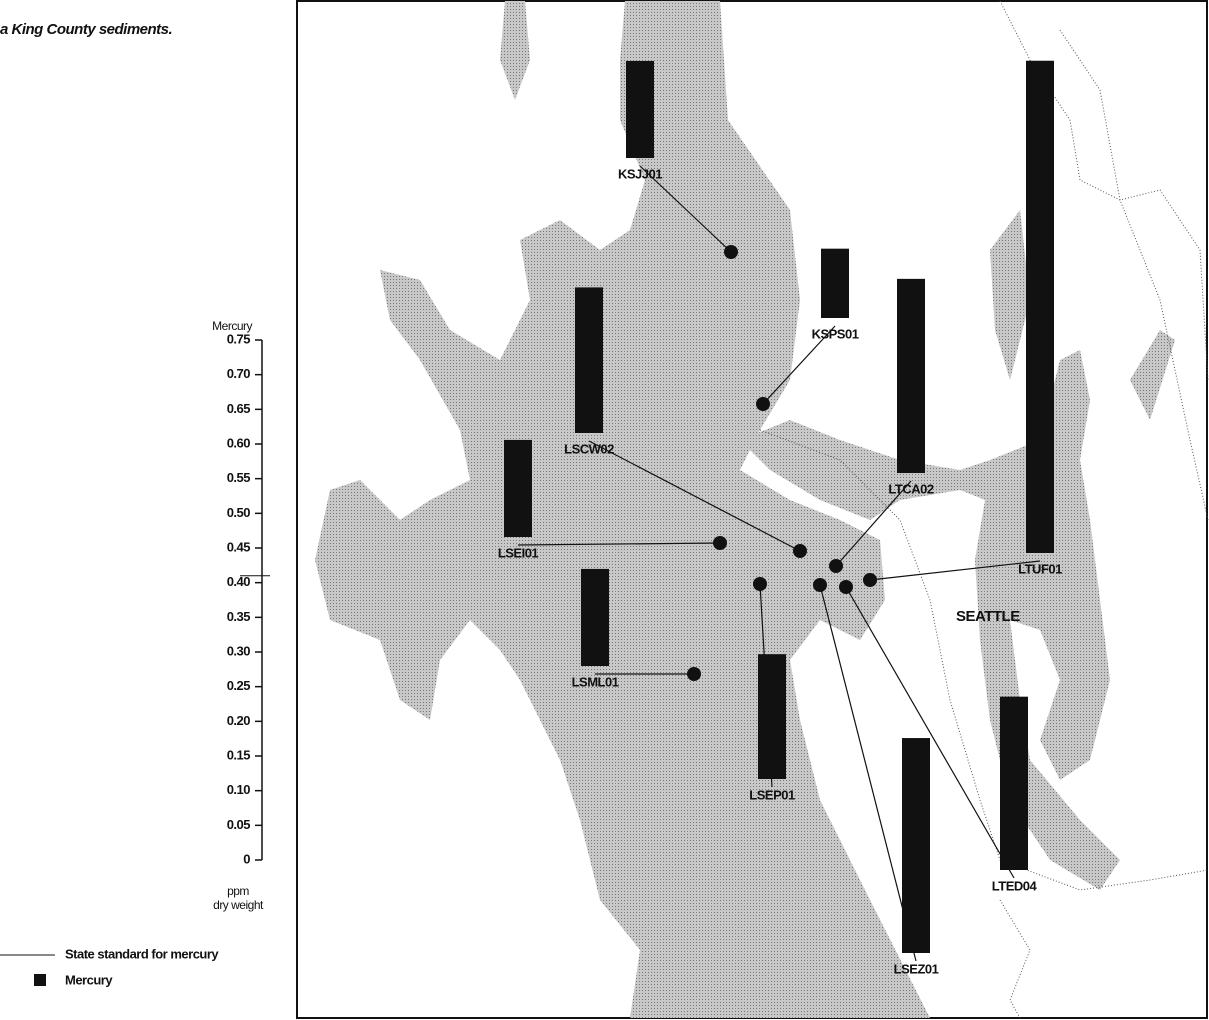 This screenshot has width=1209, height=1020. I want to click on legend: State standard for mercury Mercury, so click(110, 966).